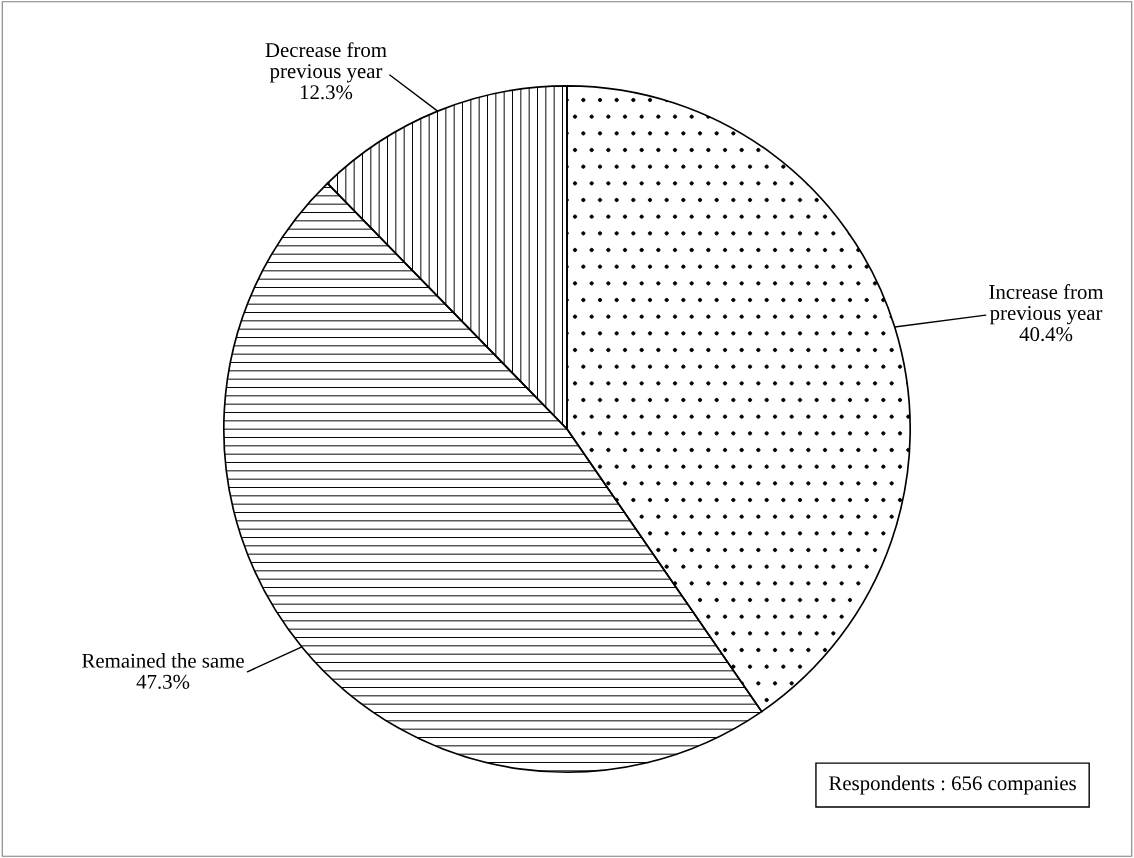 The height and width of the screenshot is (858, 1134). Describe the element at coordinates (952, 785) in the screenshot. I see `text: Respondents : 656 companies` at that location.